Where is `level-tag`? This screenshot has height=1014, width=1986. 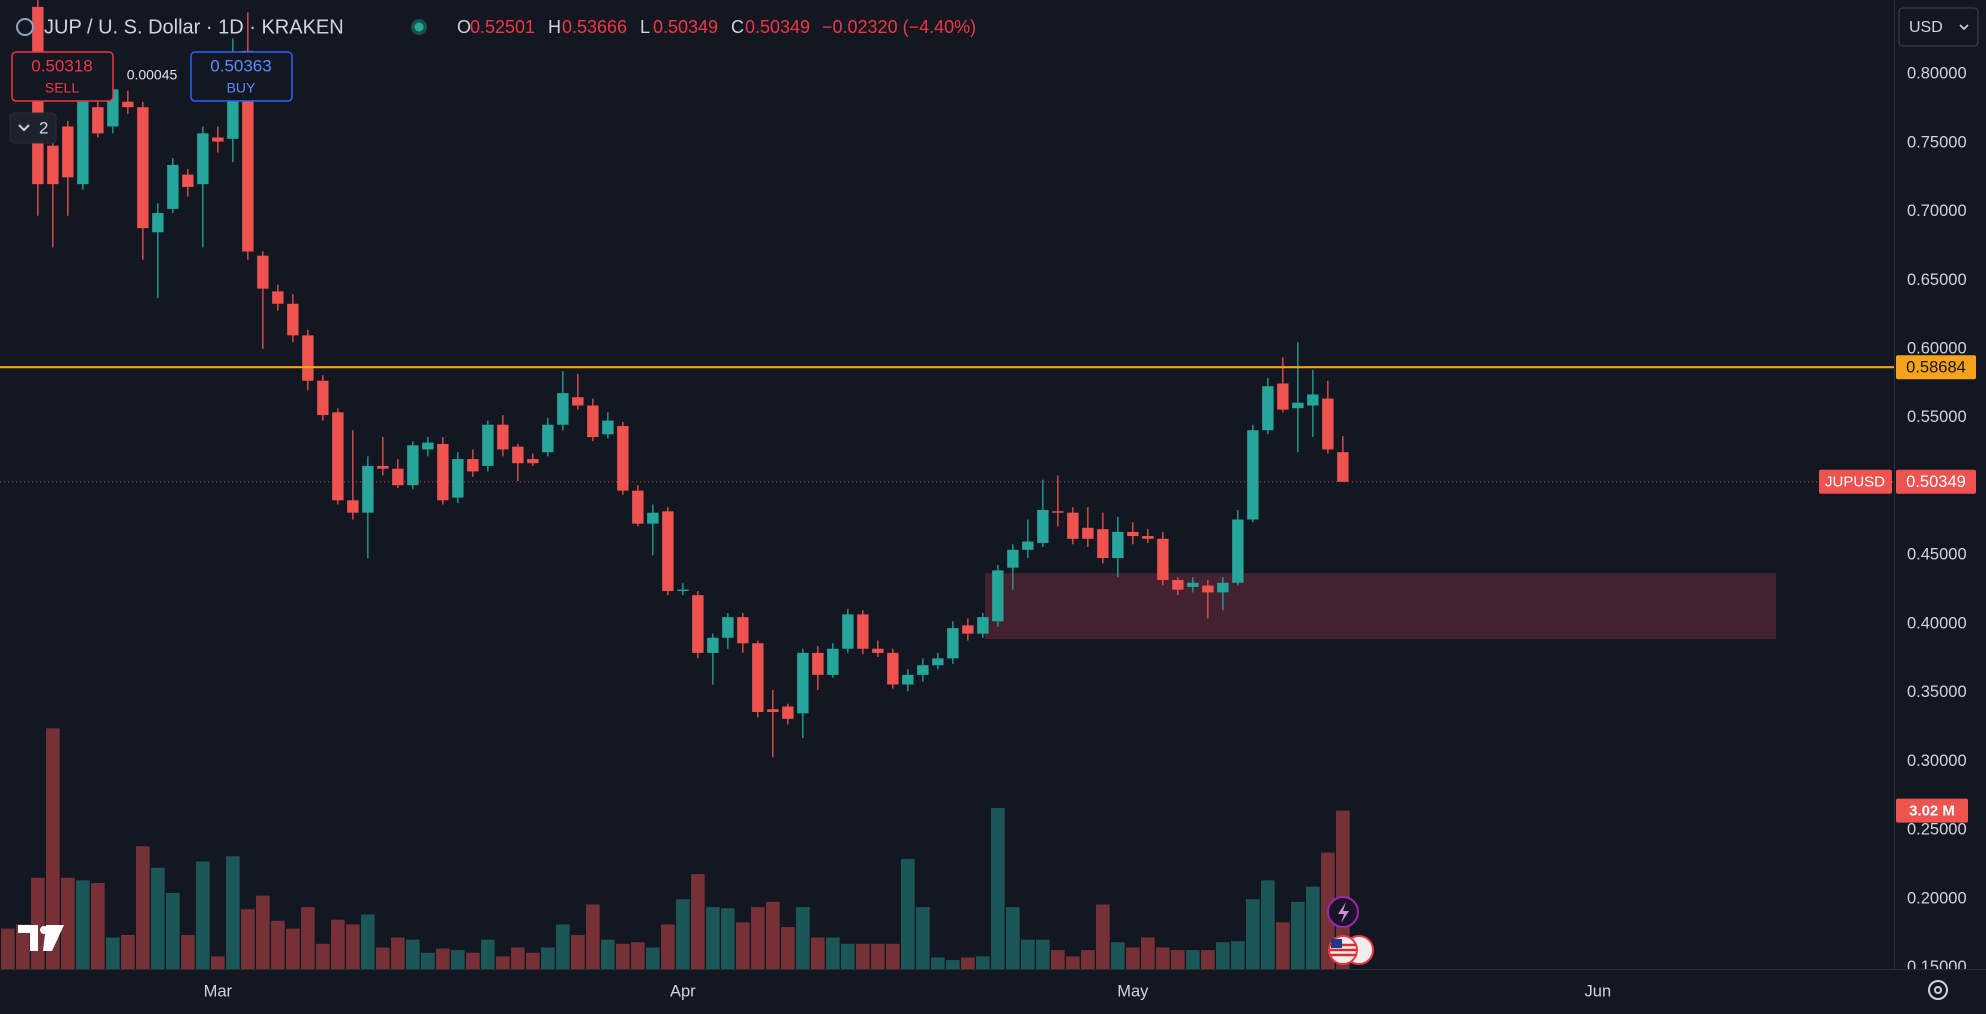
level-tag is located at coordinates (1936, 367).